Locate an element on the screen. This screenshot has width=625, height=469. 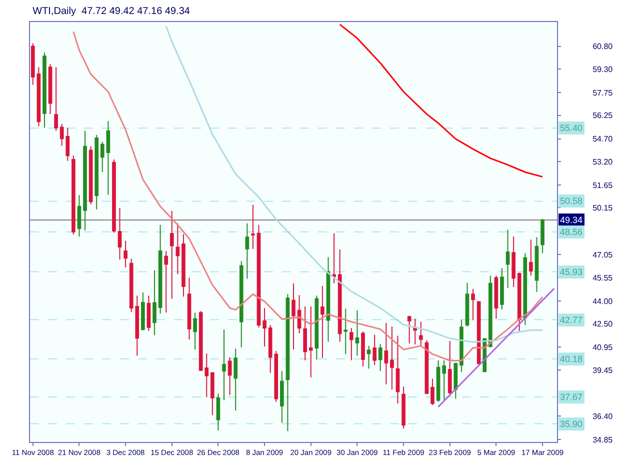
ref-line-label: 55.40 is located at coordinates (571, 128).